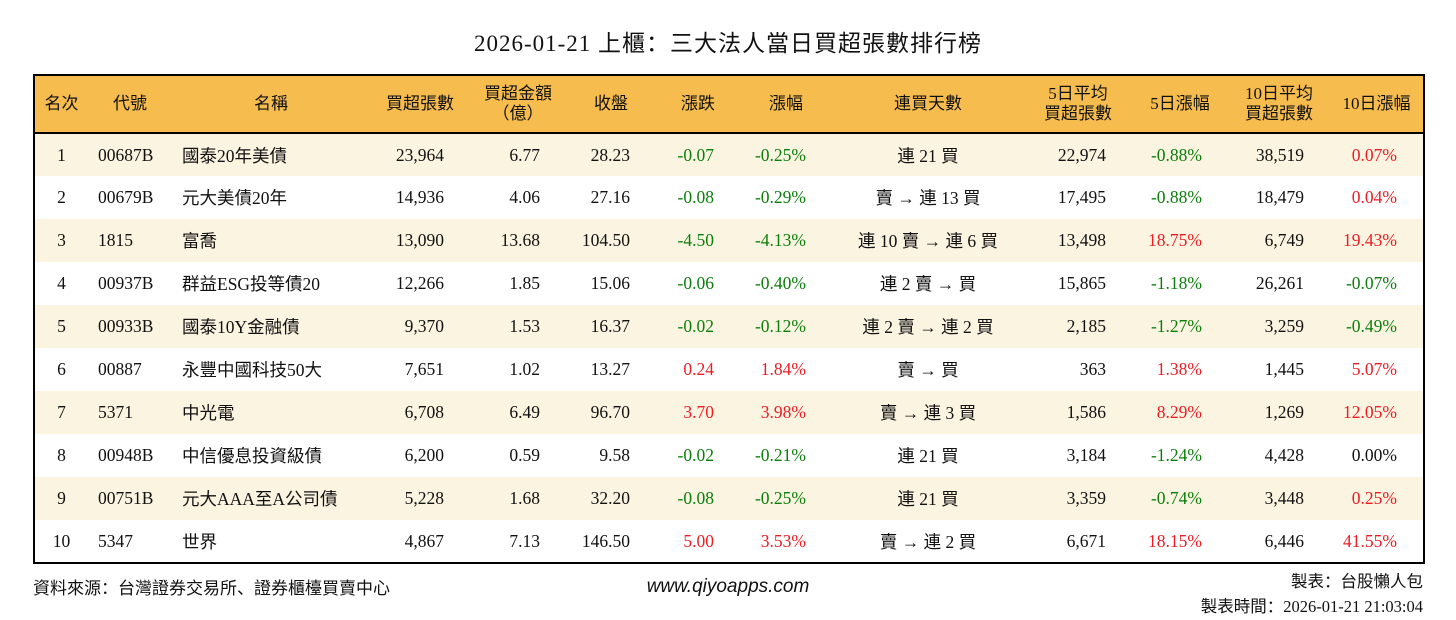 The width and height of the screenshot is (1456, 620). I want to click on cell-close: 9.58, so click(614, 455).